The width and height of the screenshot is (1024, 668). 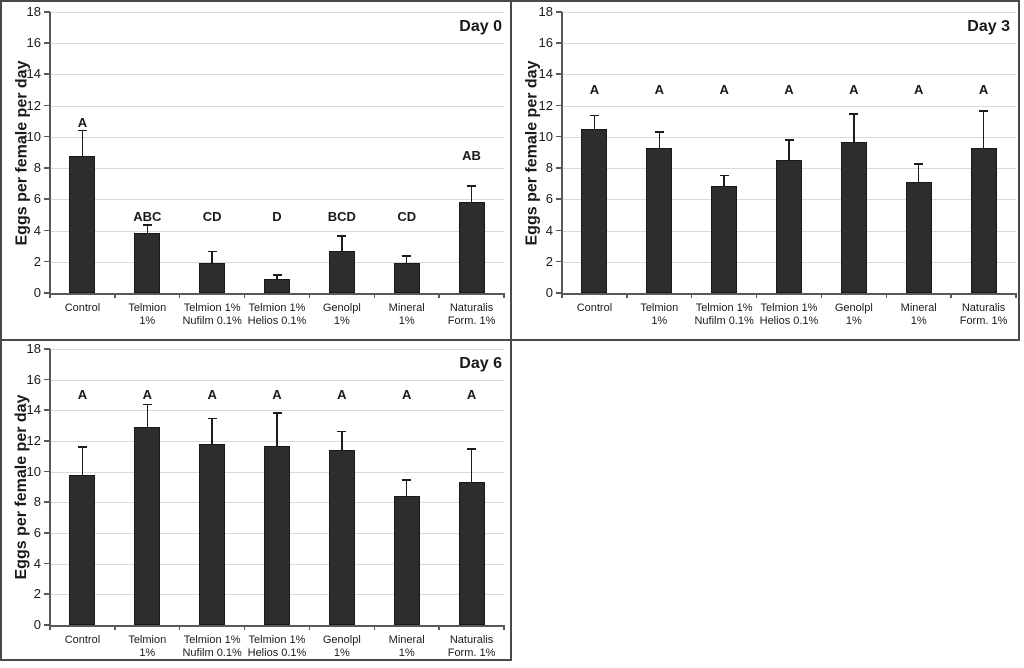 I want to click on chart-title: Day 6, so click(x=480, y=363).